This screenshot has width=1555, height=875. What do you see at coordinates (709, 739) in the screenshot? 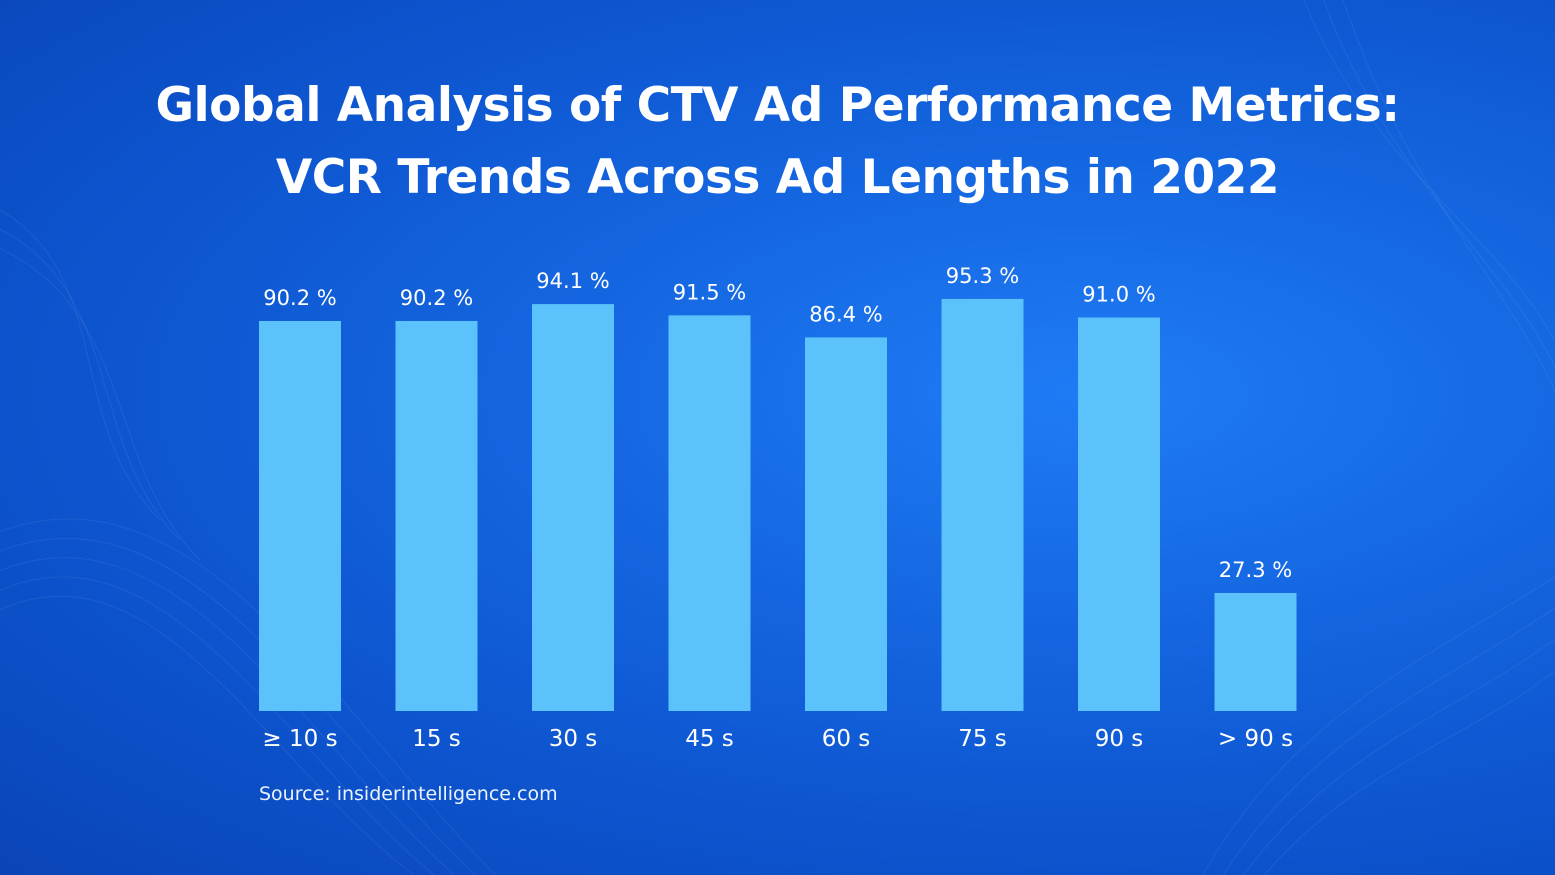
I see `category-label-3: 45 s` at bounding box center [709, 739].